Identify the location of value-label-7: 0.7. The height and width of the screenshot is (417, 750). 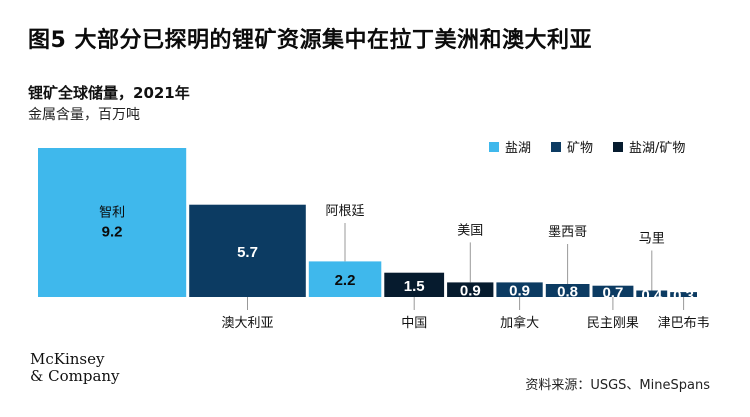
(612, 292).